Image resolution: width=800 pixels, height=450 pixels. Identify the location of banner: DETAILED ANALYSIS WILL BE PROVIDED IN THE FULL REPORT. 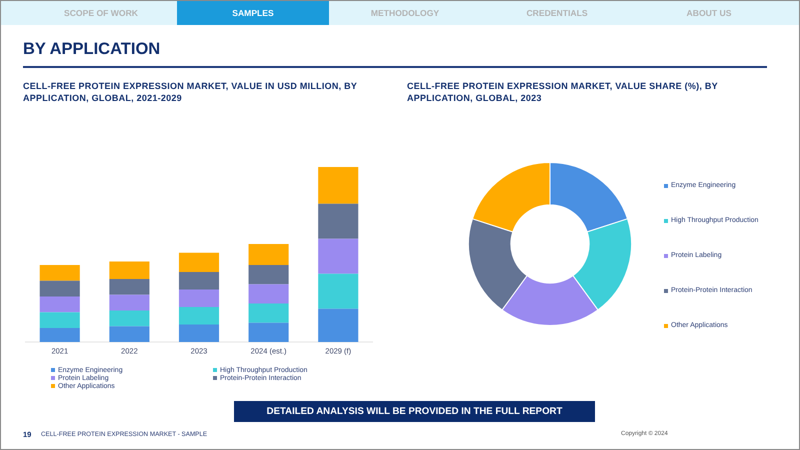
(414, 411).